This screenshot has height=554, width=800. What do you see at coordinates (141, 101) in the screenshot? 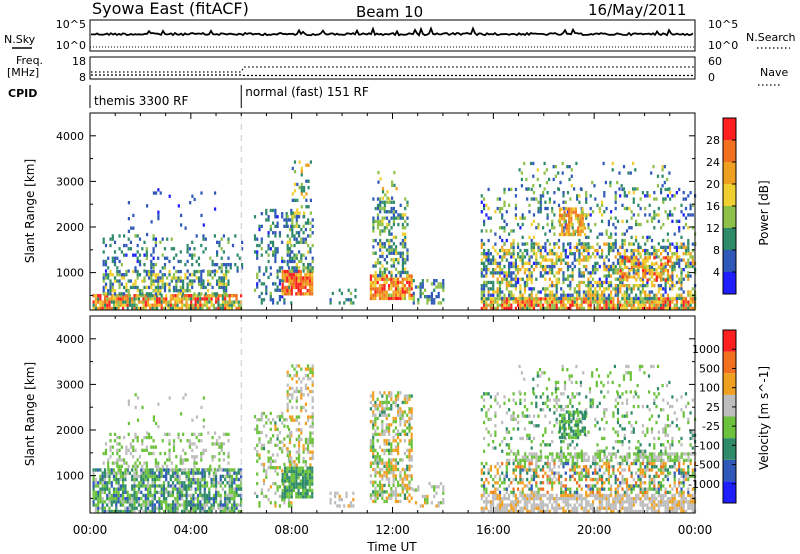
I see `cpid-segment-themis: themis 3300 RF` at bounding box center [141, 101].